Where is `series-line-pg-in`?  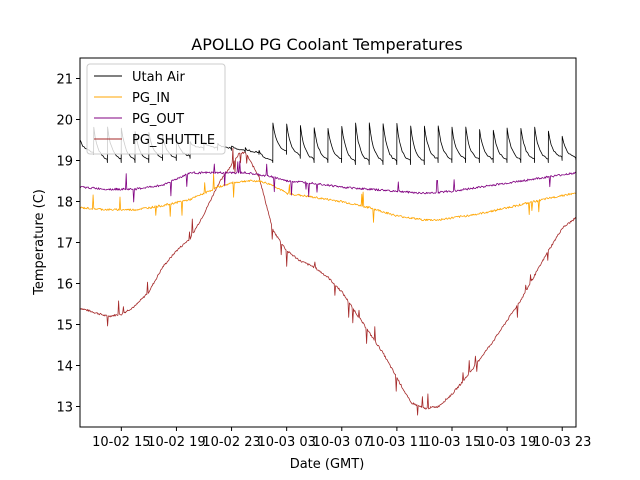 series-line-pg-in is located at coordinates (328, 198).